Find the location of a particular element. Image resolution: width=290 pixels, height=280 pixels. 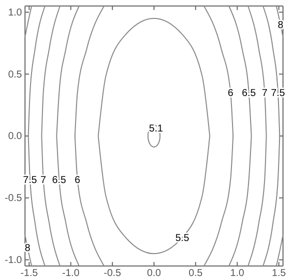

series-label: 6 is located at coordinates (231, 94).